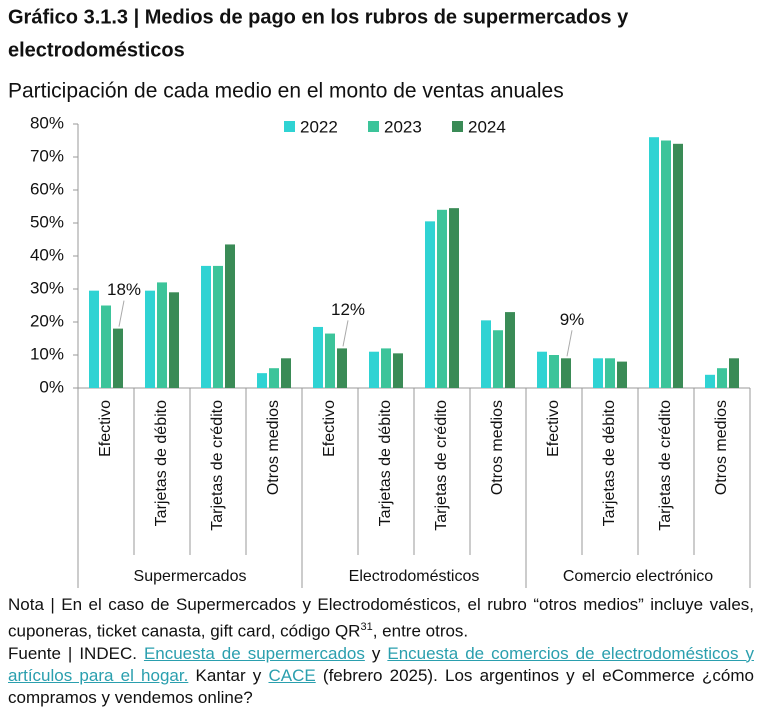  What do you see at coordinates (124, 289) in the screenshot?
I see `value-label: 18%` at bounding box center [124, 289].